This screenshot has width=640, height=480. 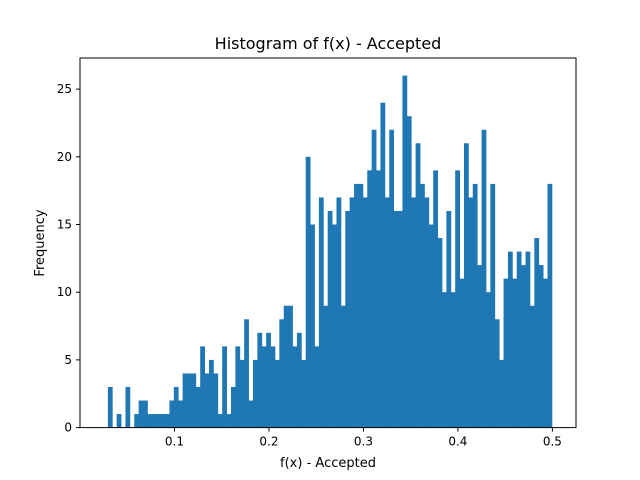 What do you see at coordinates (552, 442) in the screenshot?
I see `x-tick-label: 0.5` at bounding box center [552, 442].